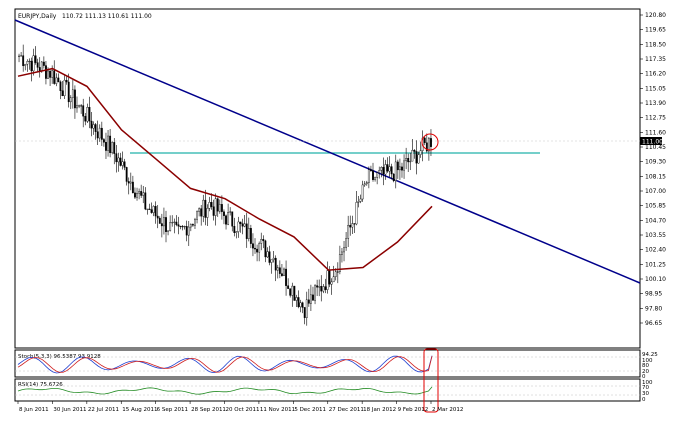 Image resolution: width=697 pixels, height=424 pixels. Describe the element at coordinates (277, 410) in the screenshot. I see `time-tick-label: 11 Nov 2011` at that location.